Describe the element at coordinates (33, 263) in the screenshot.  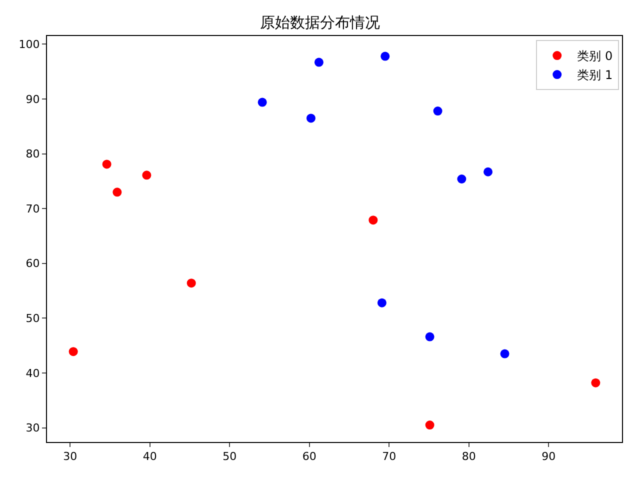
I see `y-tick-label: 60` at that location.